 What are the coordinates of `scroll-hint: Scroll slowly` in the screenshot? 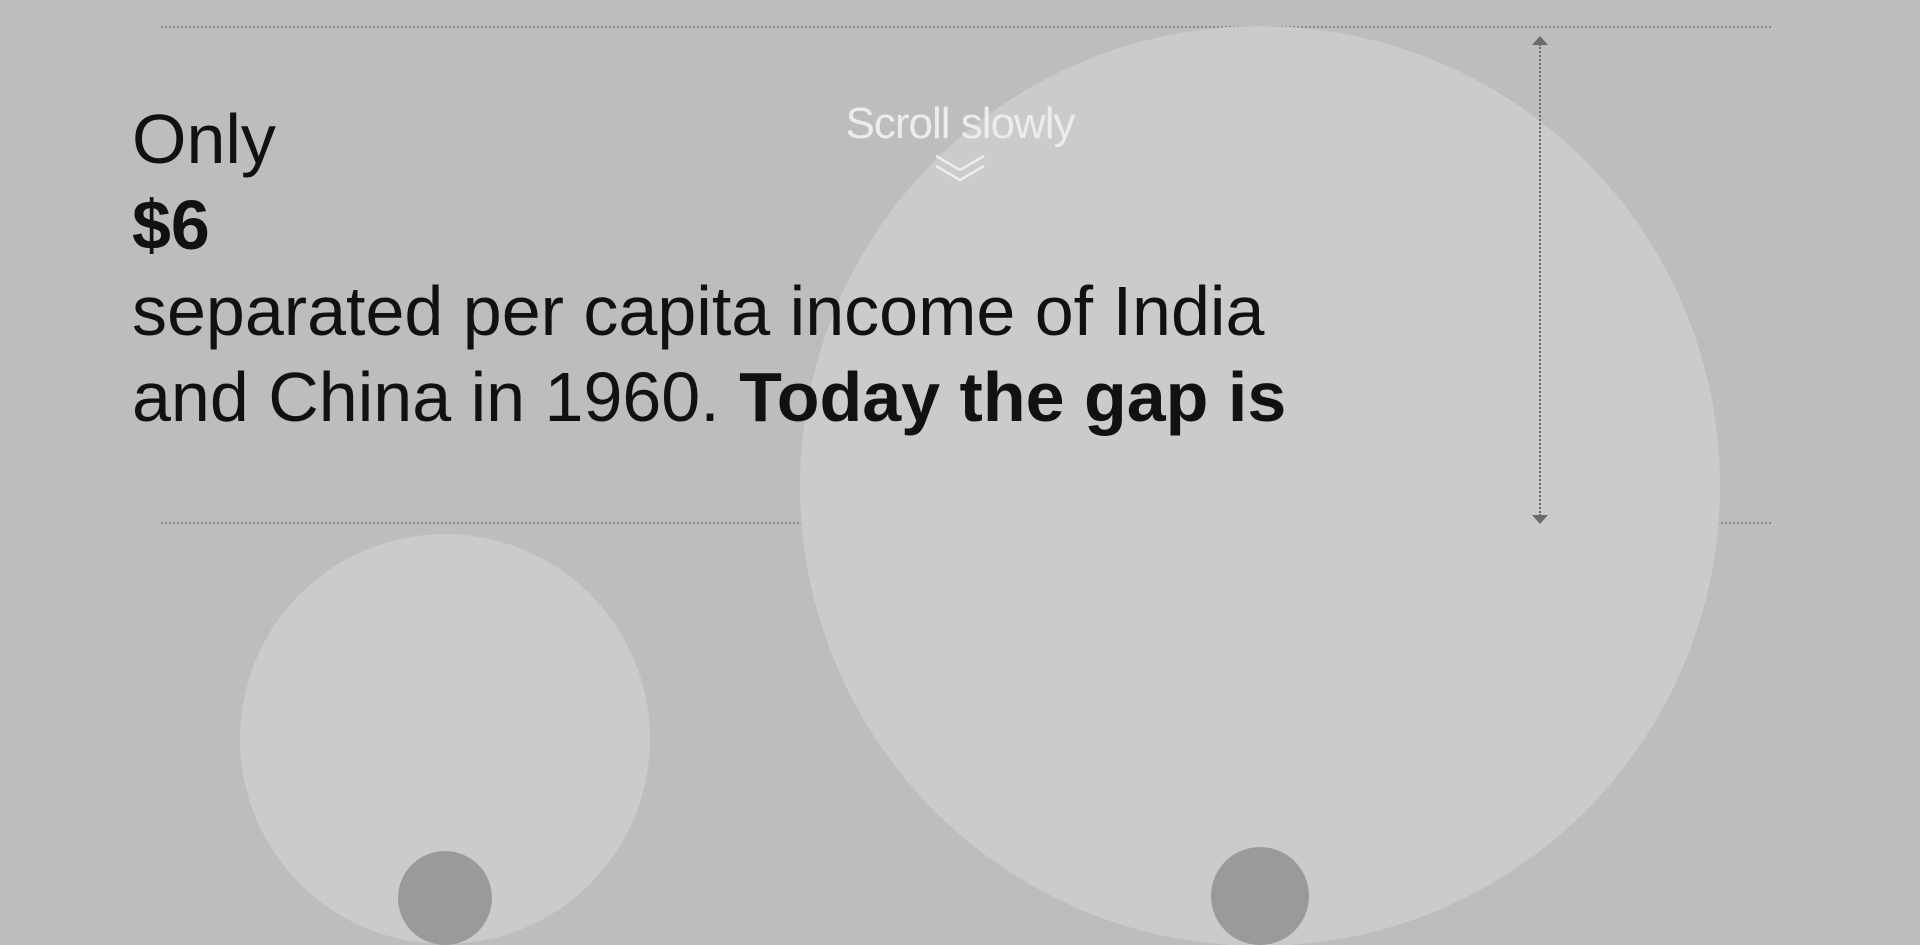 It's located at (960, 141).